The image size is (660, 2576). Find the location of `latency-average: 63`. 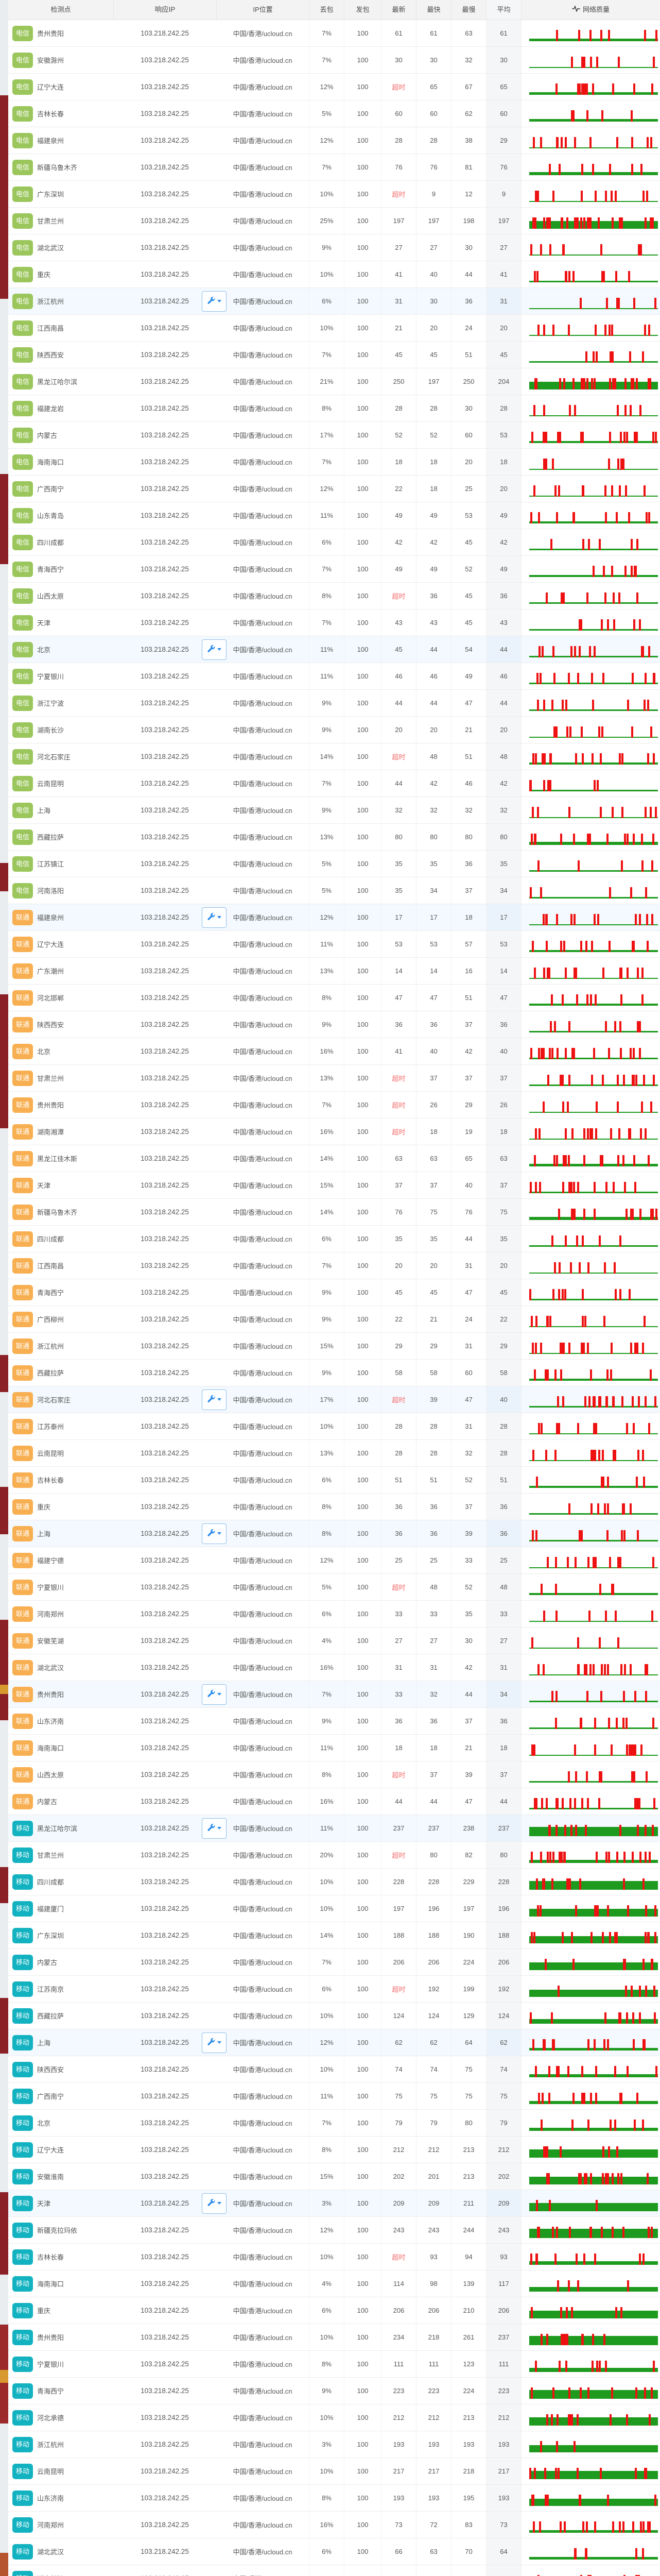

latency-average: 63 is located at coordinates (503, 1158).